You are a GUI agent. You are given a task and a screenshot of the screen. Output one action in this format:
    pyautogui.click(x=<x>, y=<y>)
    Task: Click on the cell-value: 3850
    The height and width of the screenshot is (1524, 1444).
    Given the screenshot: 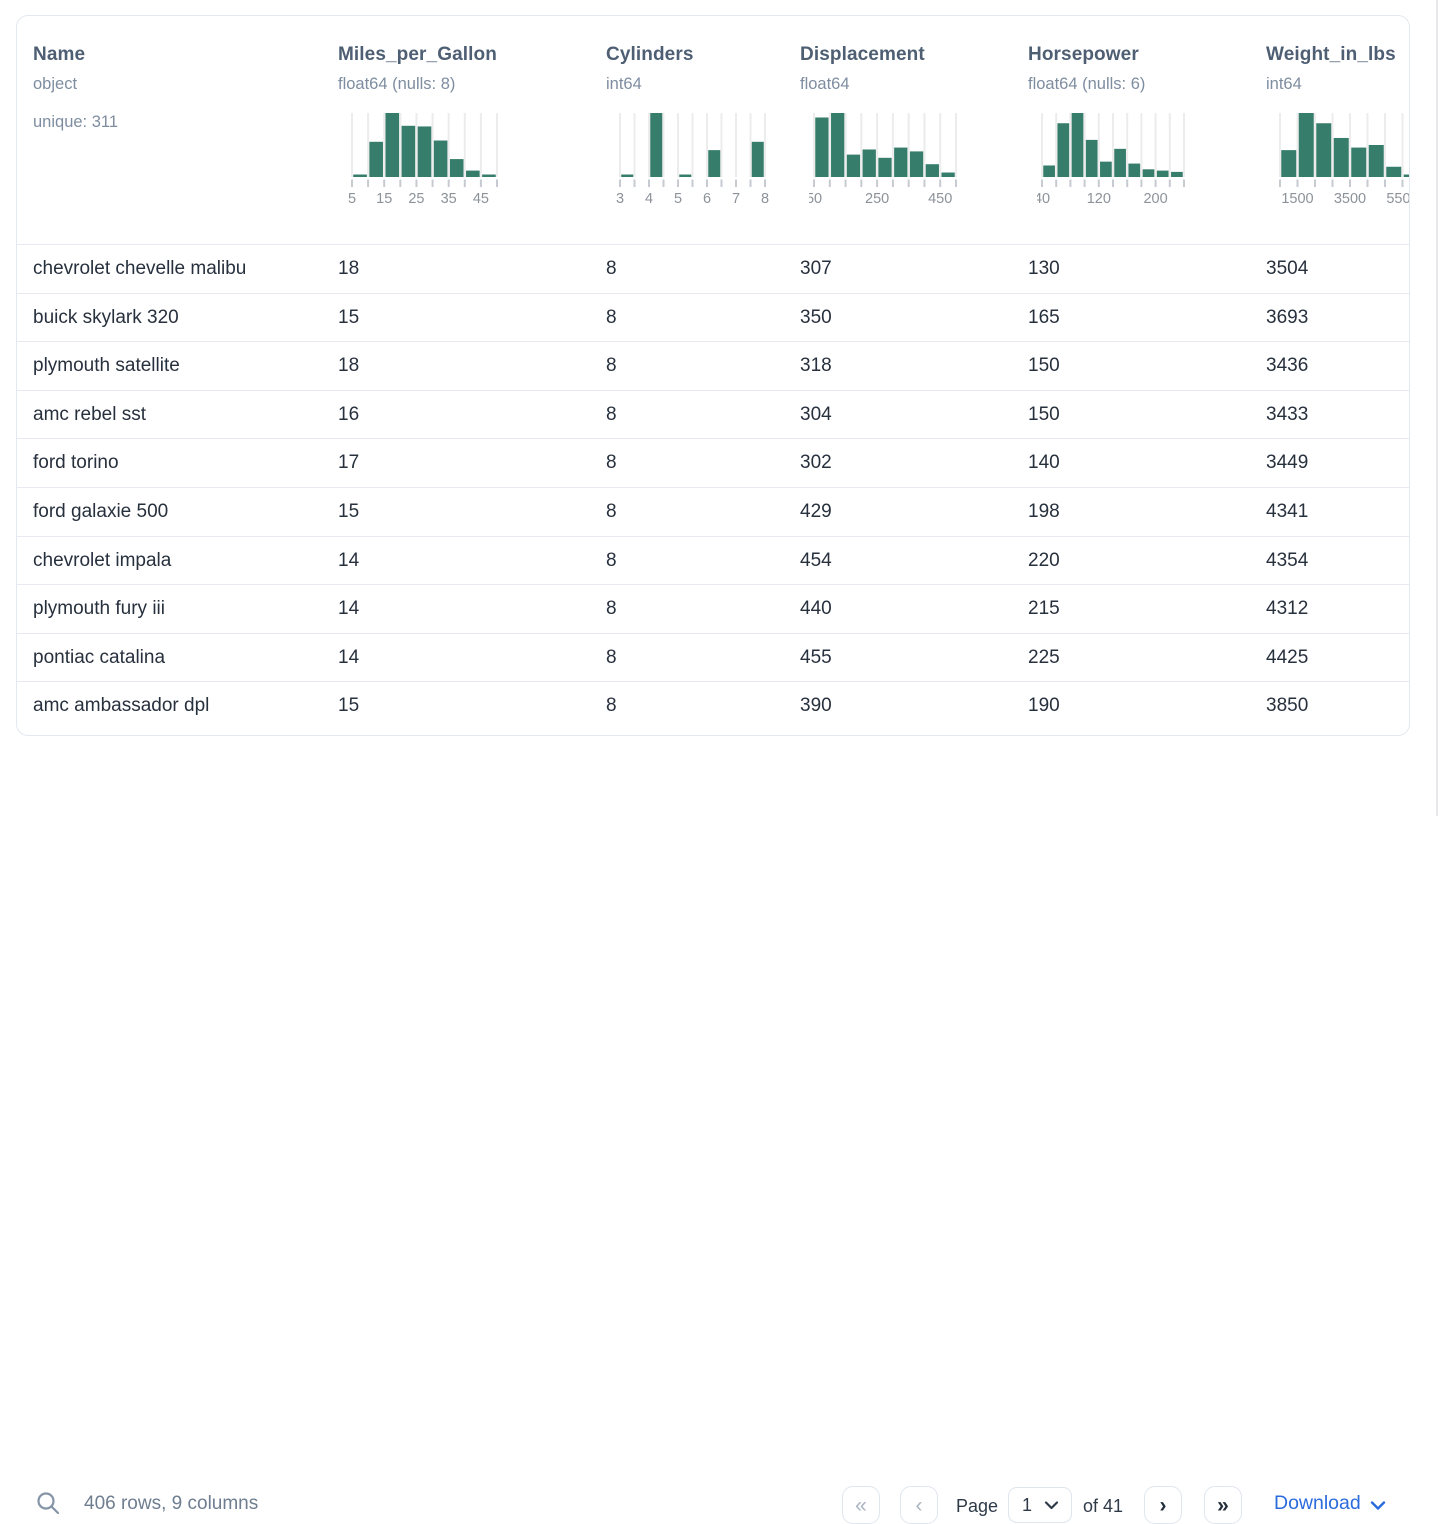 What is the action you would take?
    pyautogui.click(x=1287, y=706)
    